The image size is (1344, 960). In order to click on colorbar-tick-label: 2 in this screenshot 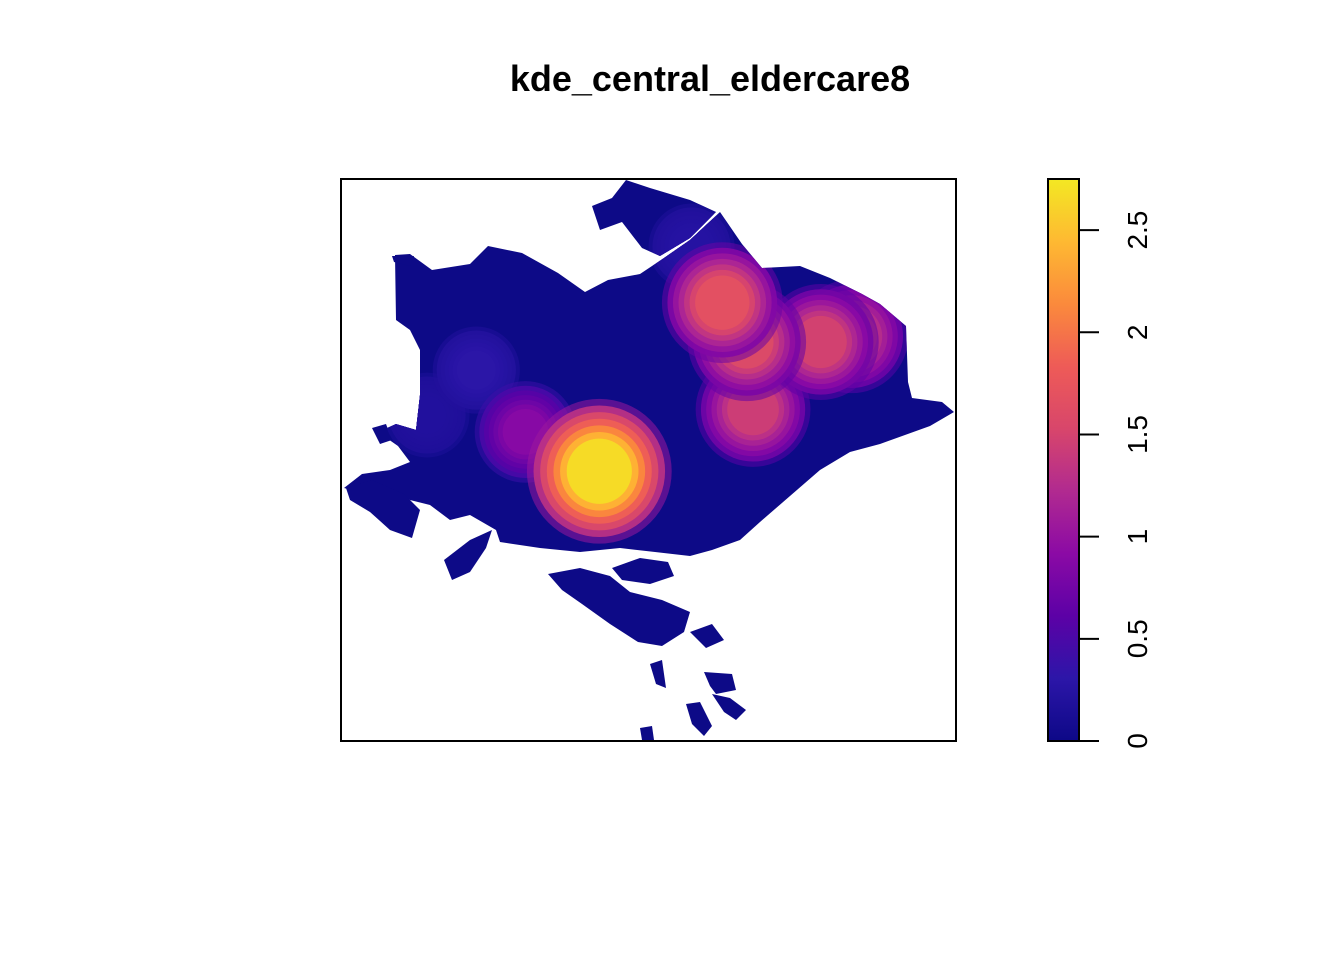, I will do `click(1137, 332)`.